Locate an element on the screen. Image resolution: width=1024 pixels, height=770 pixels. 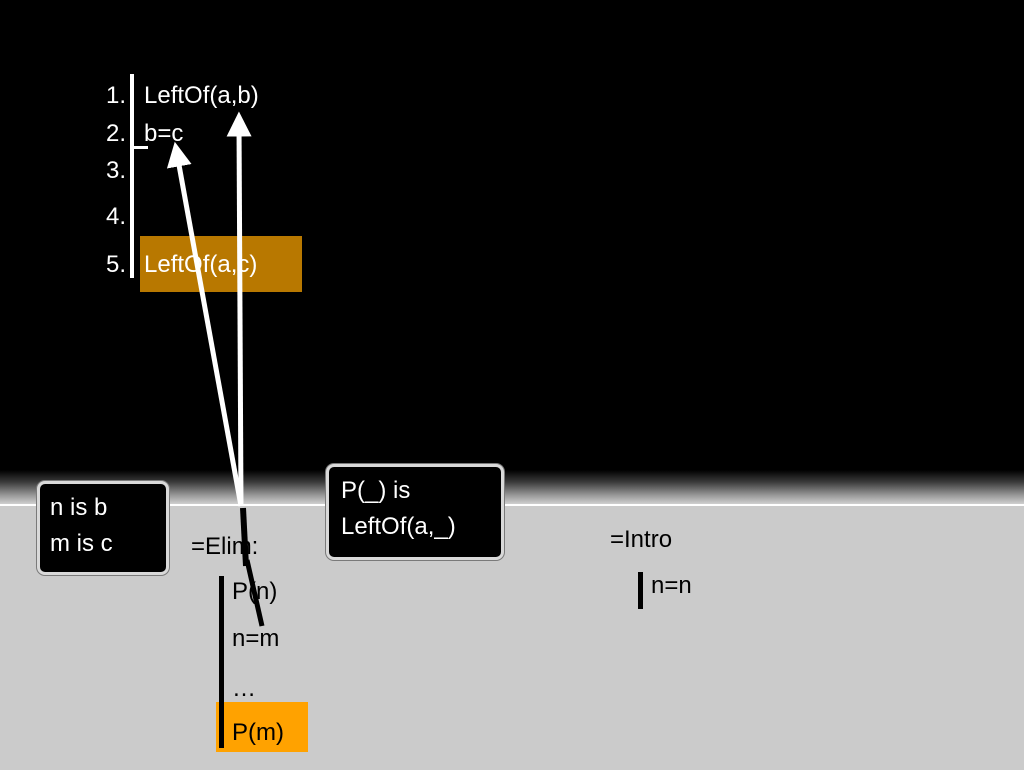
line-number: 1. is located at coordinates (115, 95).